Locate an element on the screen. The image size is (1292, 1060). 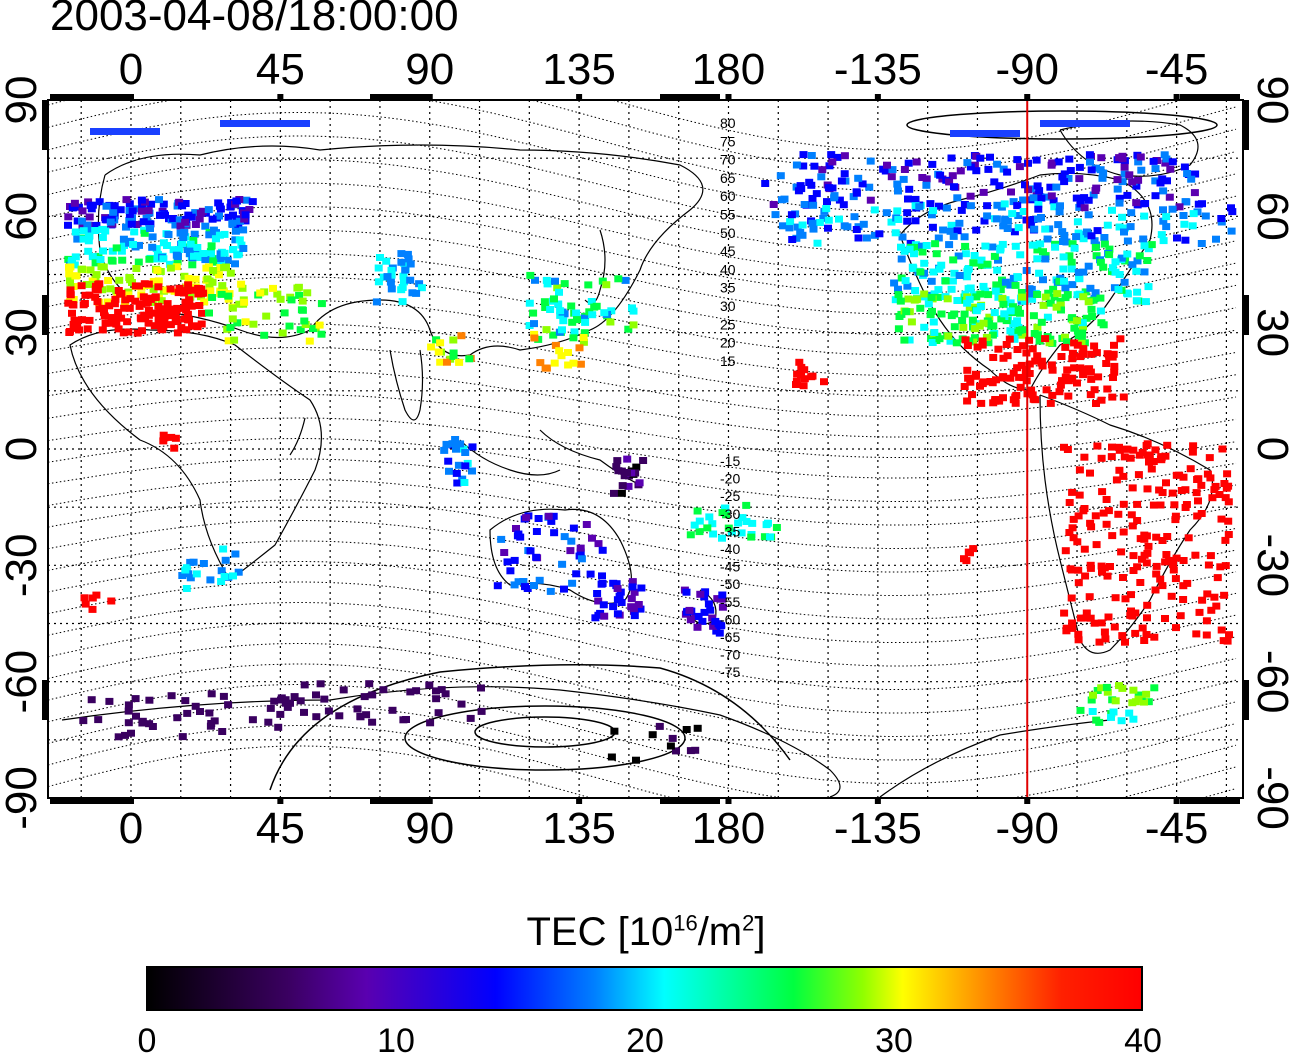
coastline is located at coordinates (196, 454).